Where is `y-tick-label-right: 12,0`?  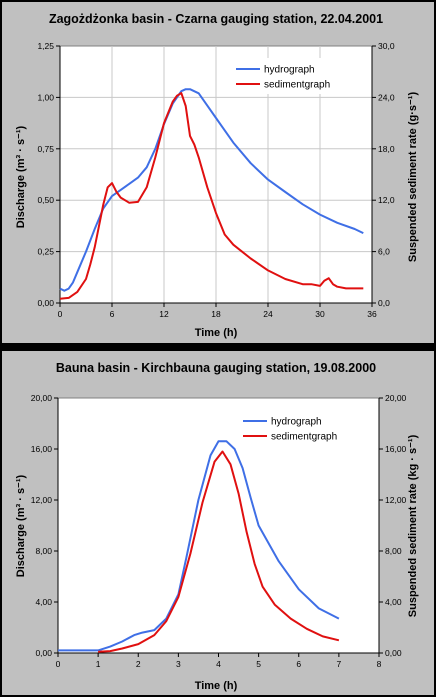
y-tick-label-right: 12,0 is located at coordinates (386, 200).